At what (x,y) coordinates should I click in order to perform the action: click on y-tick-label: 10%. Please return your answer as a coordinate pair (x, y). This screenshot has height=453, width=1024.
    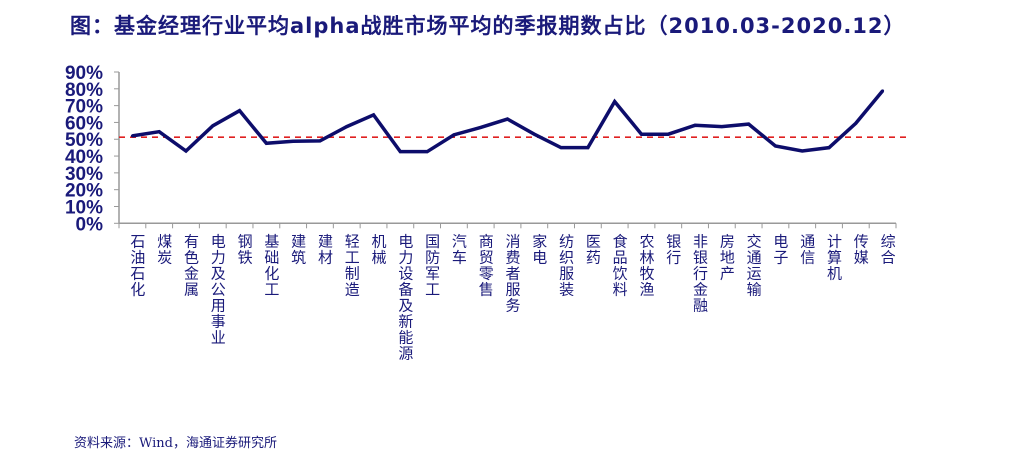
    Looking at the image, I should click on (84, 207).